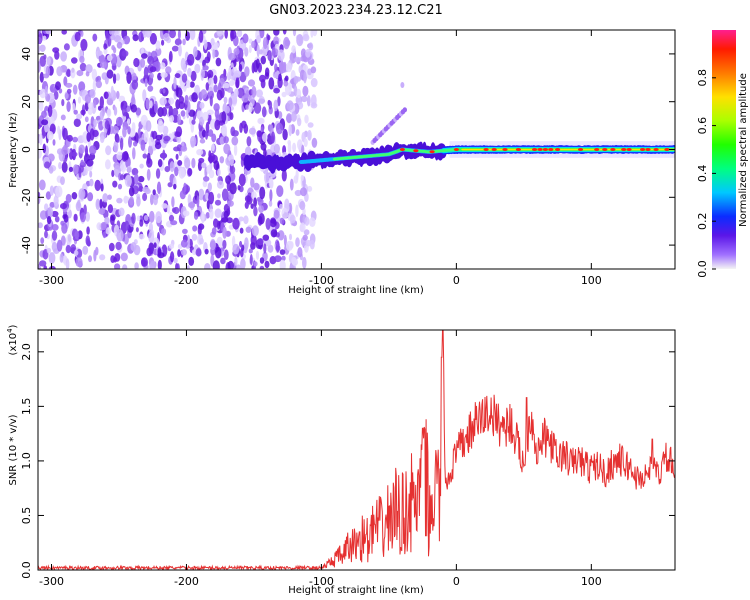  I want to click on spectrogram-x-label: Height of straight line (km), so click(356, 290).